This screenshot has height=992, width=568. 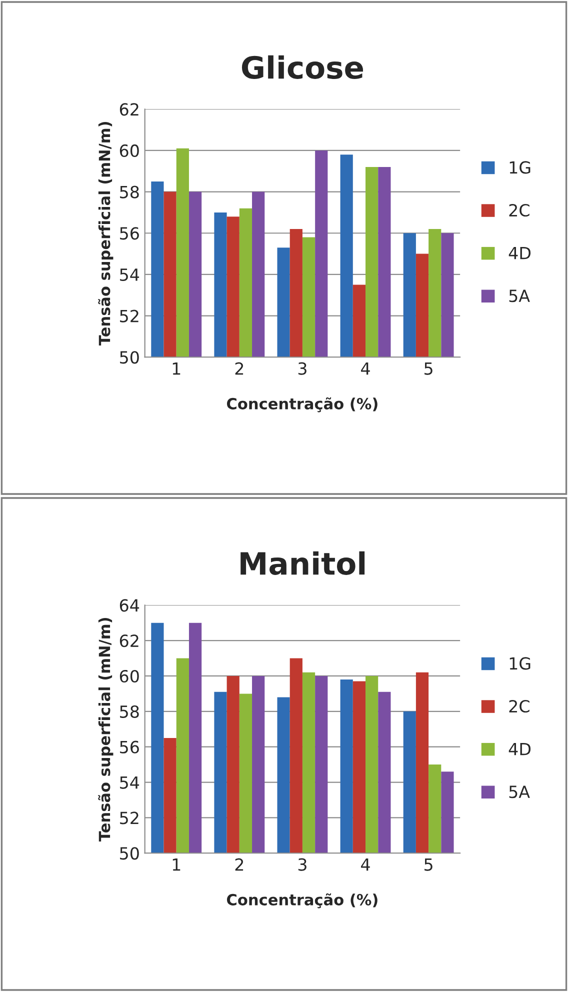 What do you see at coordinates (302, 67) in the screenshot?
I see `chart-title: Glicose` at bounding box center [302, 67].